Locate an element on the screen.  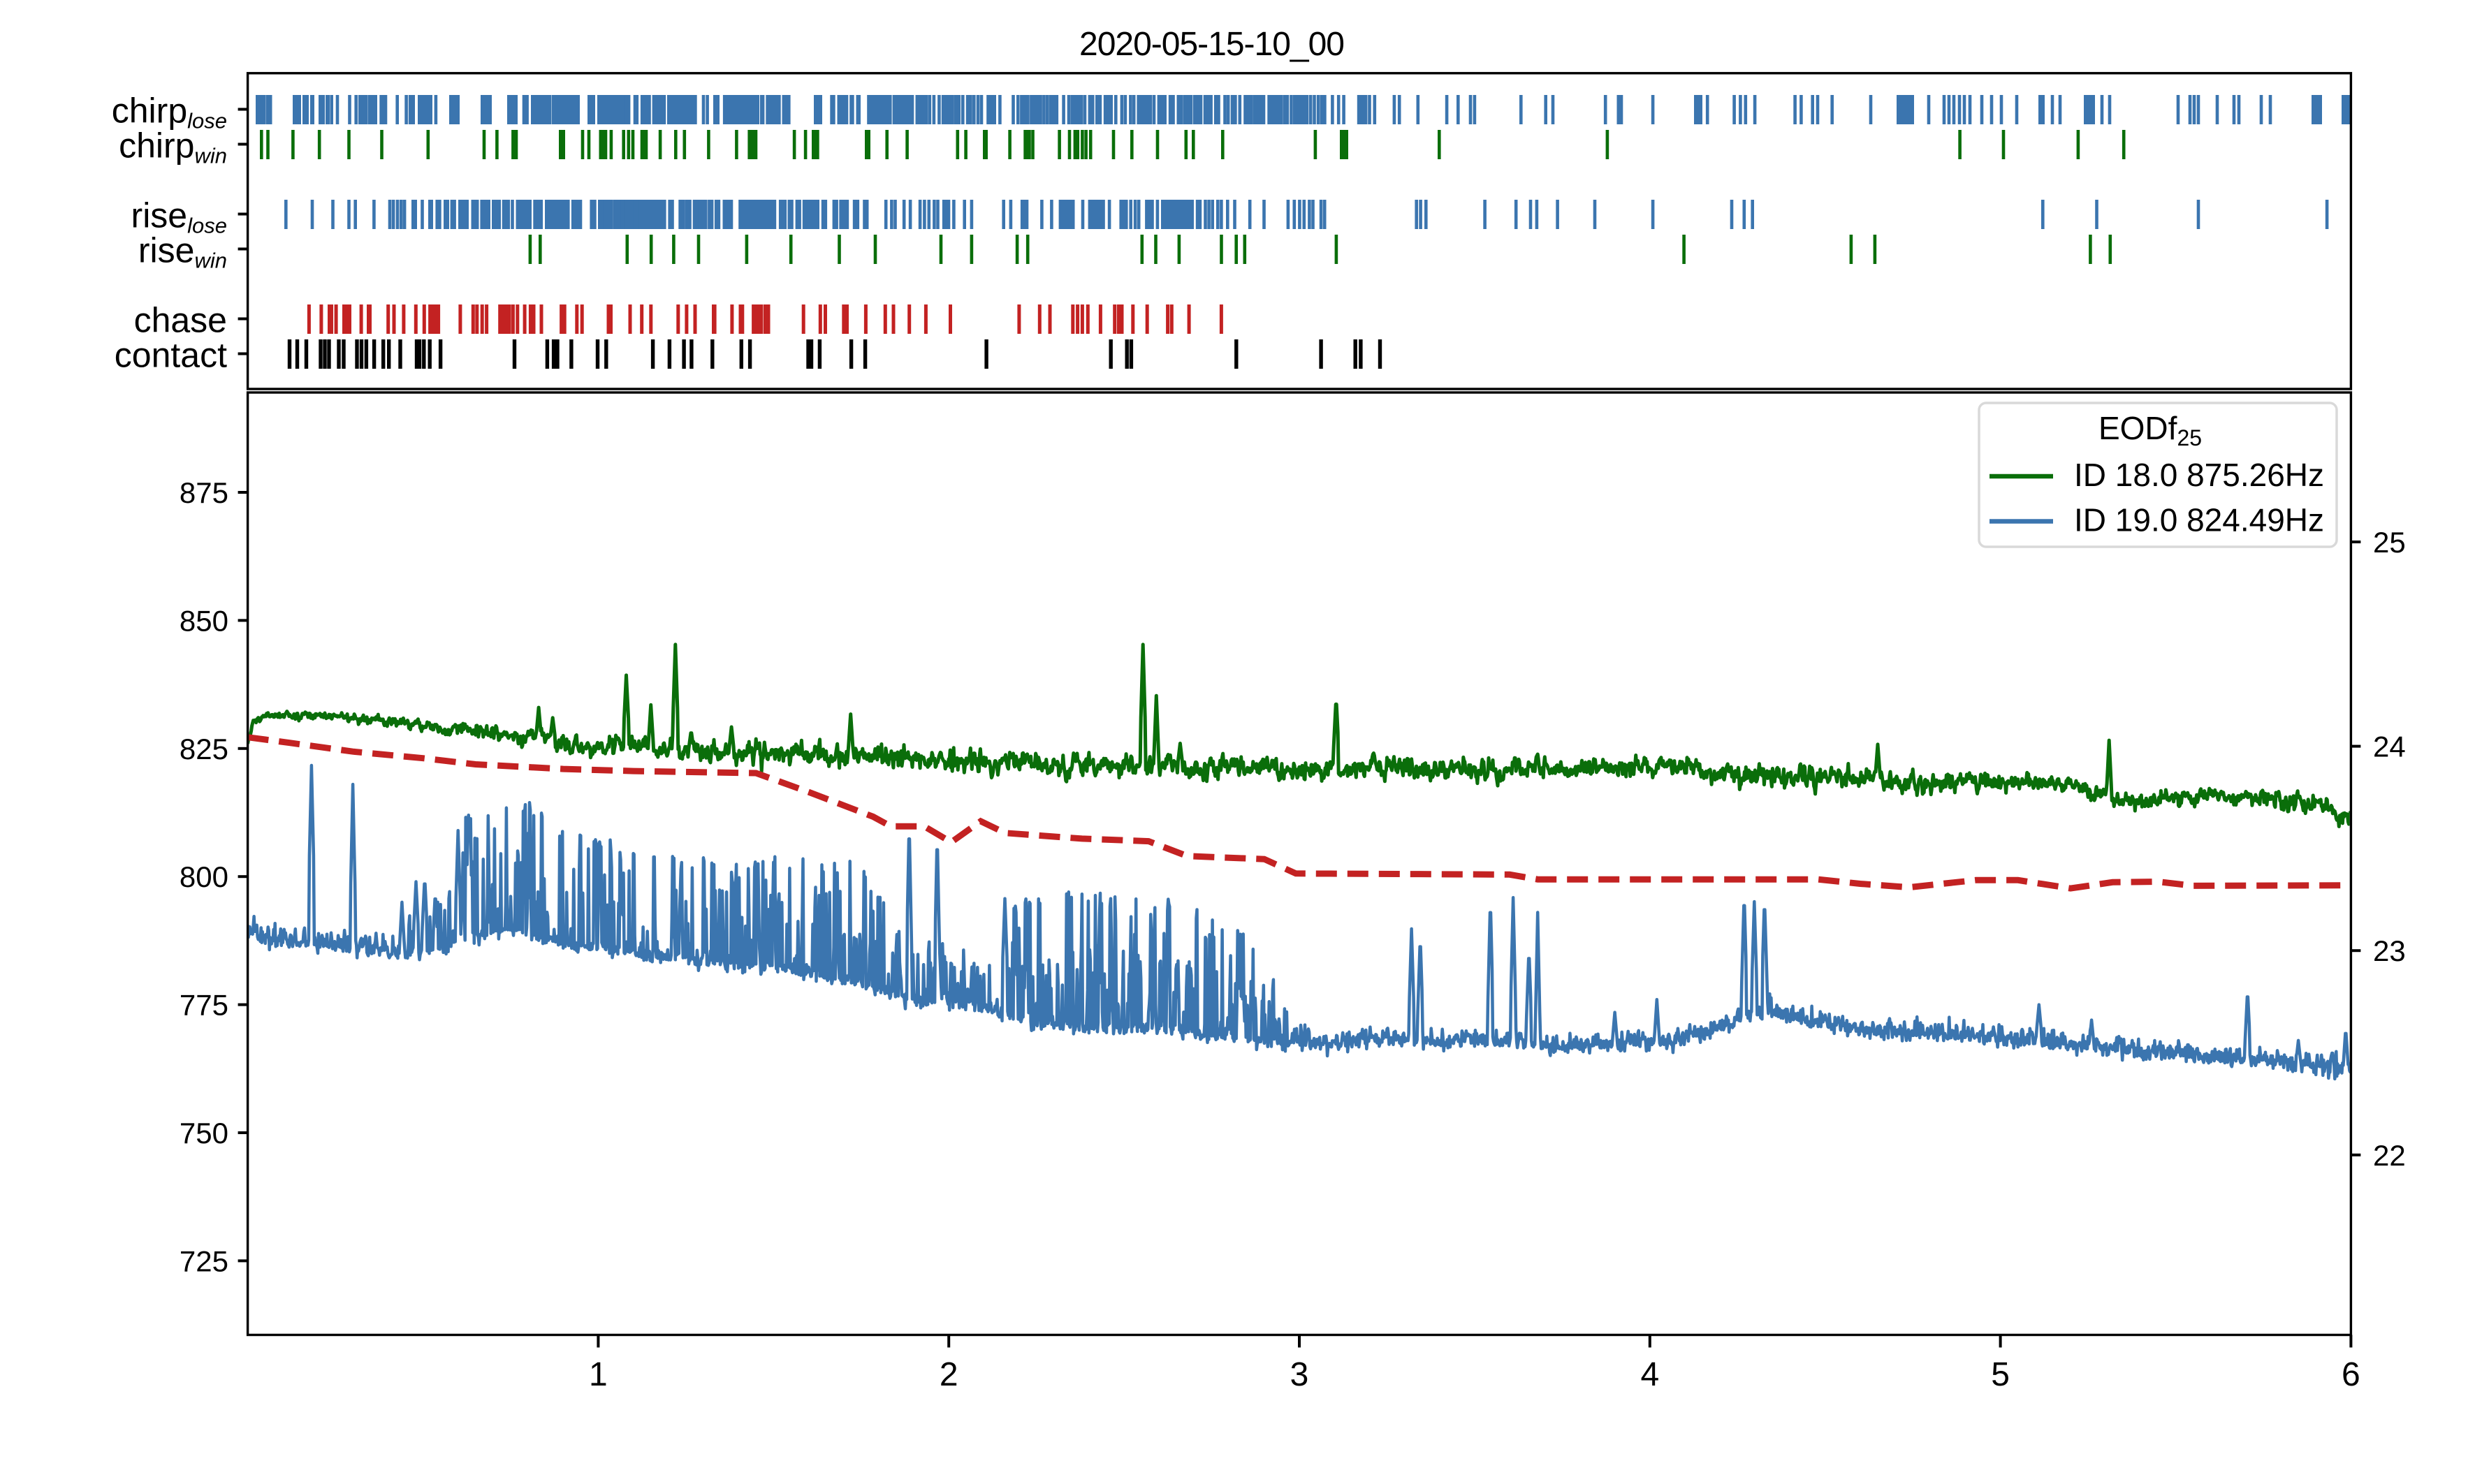
svg-text: ID 18.0 875.26Hz is located at coordinates (2199, 475).